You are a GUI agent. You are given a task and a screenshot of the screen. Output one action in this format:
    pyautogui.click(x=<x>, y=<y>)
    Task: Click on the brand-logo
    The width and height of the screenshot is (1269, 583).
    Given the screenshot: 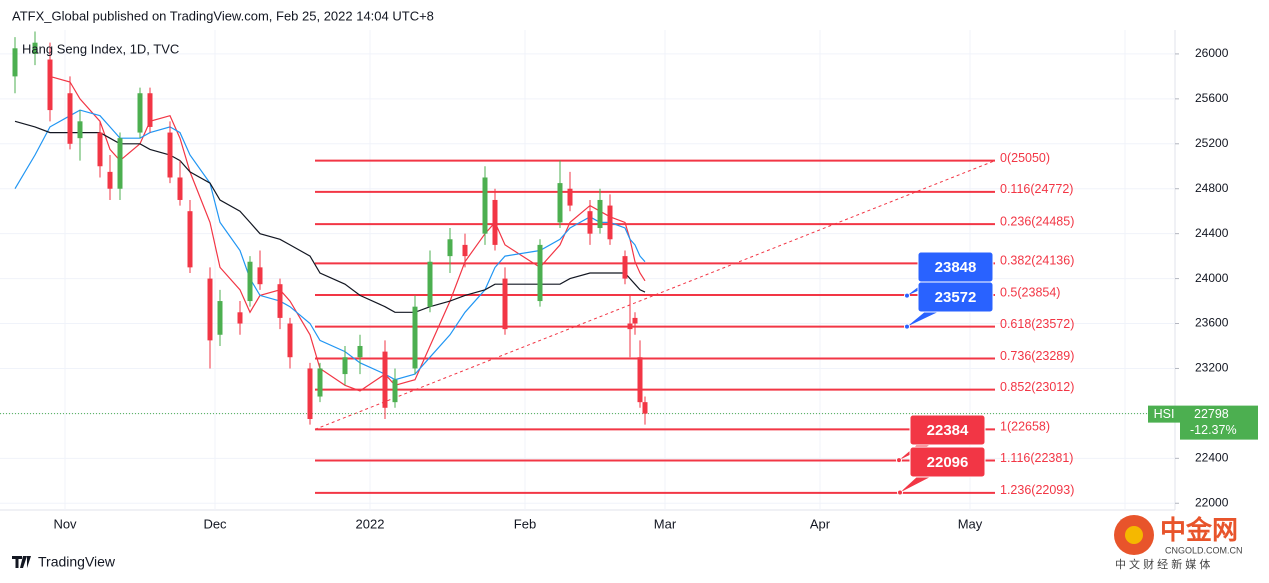 What is the action you would take?
    pyautogui.click(x=21, y=562)
    